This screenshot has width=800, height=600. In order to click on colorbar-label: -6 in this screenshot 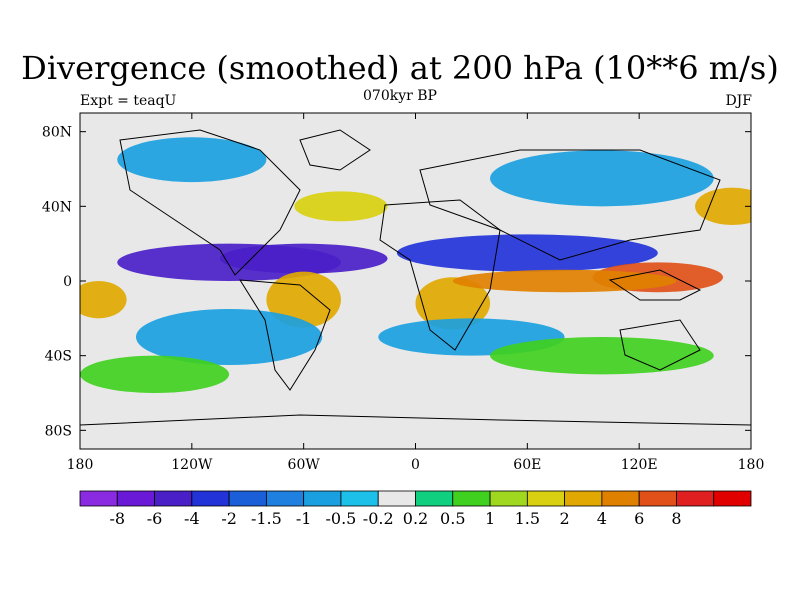, I will do `click(155, 518)`.